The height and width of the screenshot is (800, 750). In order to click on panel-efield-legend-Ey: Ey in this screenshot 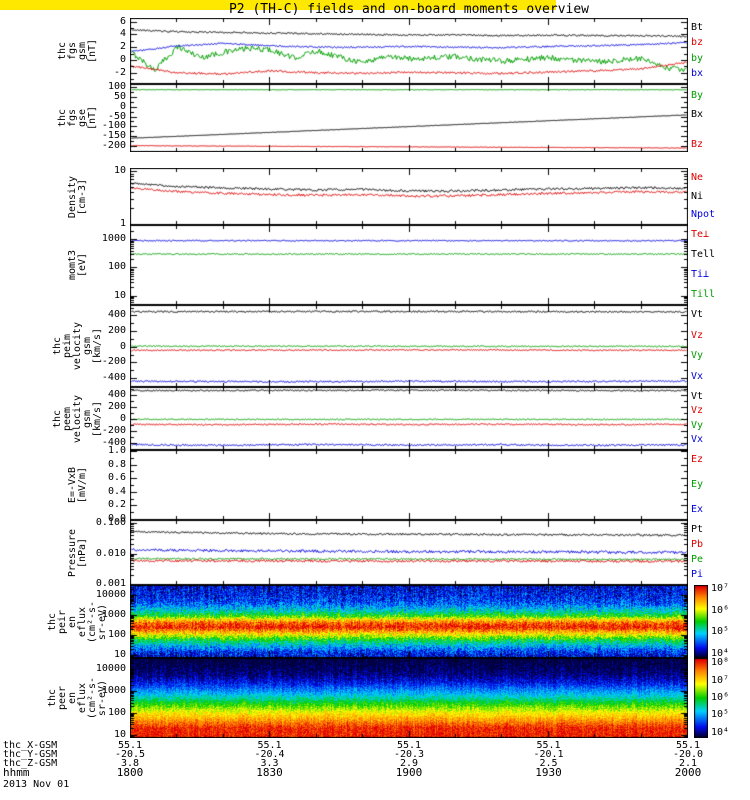, I will do `click(697, 484)`.